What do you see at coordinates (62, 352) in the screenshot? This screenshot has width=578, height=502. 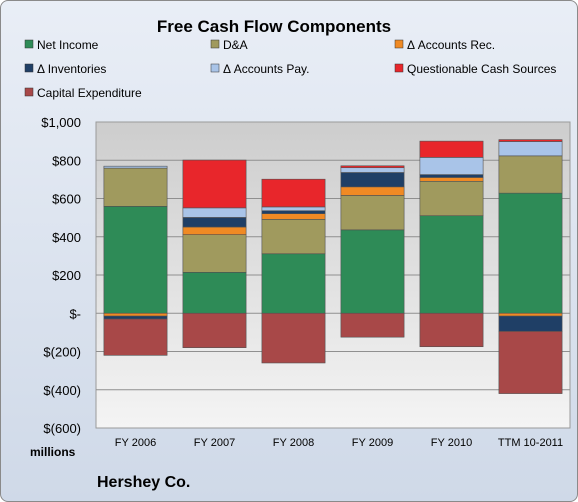 I see `y-tick-label: $(200)` at bounding box center [62, 352].